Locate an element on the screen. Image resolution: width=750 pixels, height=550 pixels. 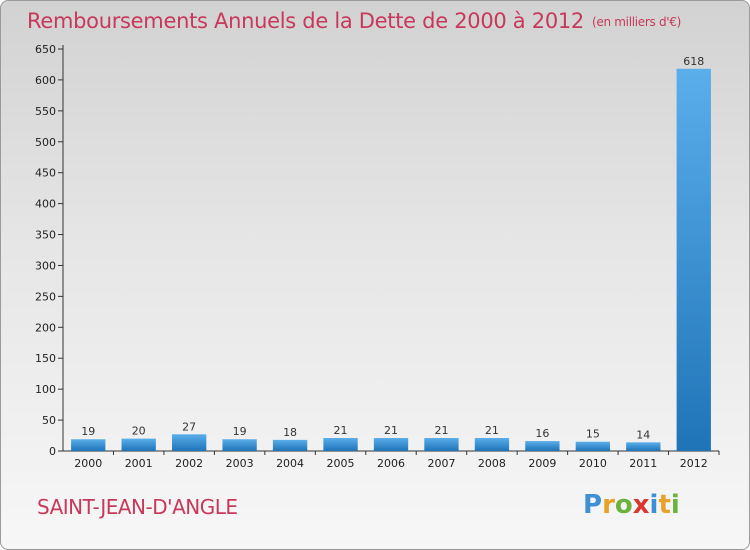
bar-value-label: 20 is located at coordinates (139, 431).